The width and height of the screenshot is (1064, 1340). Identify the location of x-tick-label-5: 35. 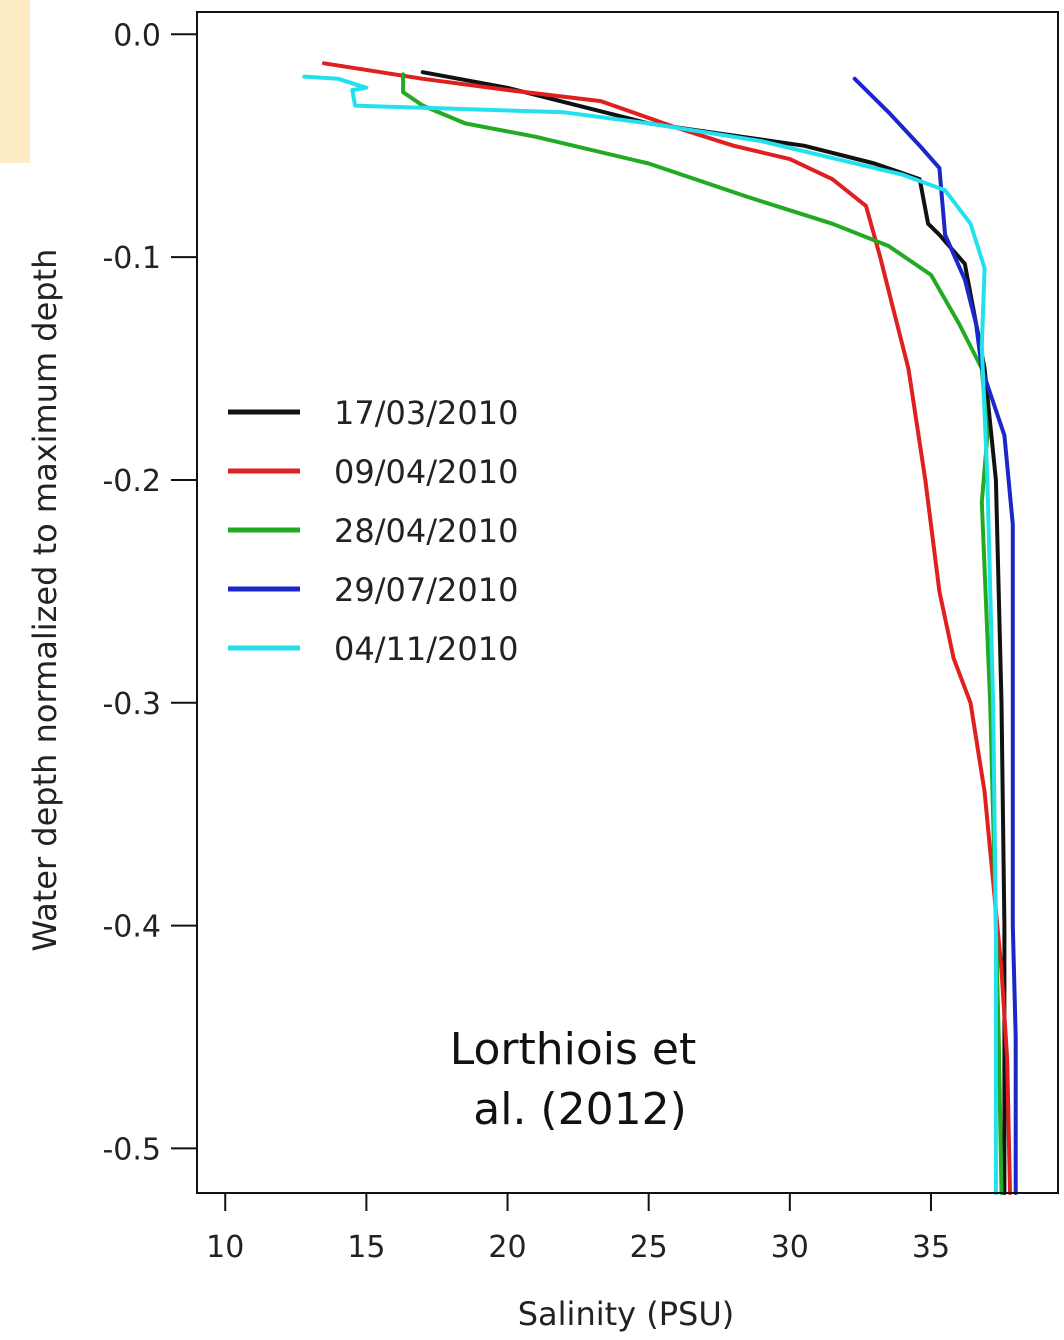
(931, 1247).